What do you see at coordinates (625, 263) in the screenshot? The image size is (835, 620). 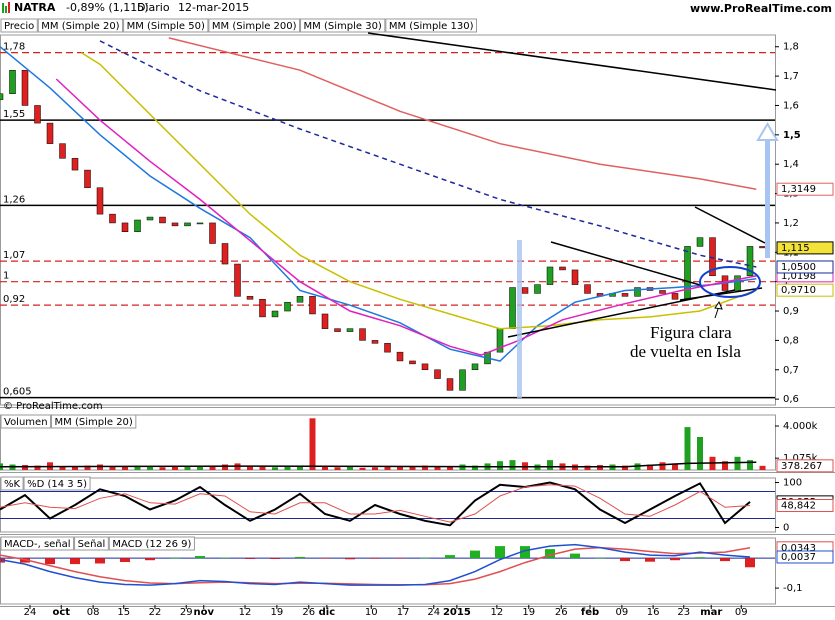 I see `trend-line` at bounding box center [625, 263].